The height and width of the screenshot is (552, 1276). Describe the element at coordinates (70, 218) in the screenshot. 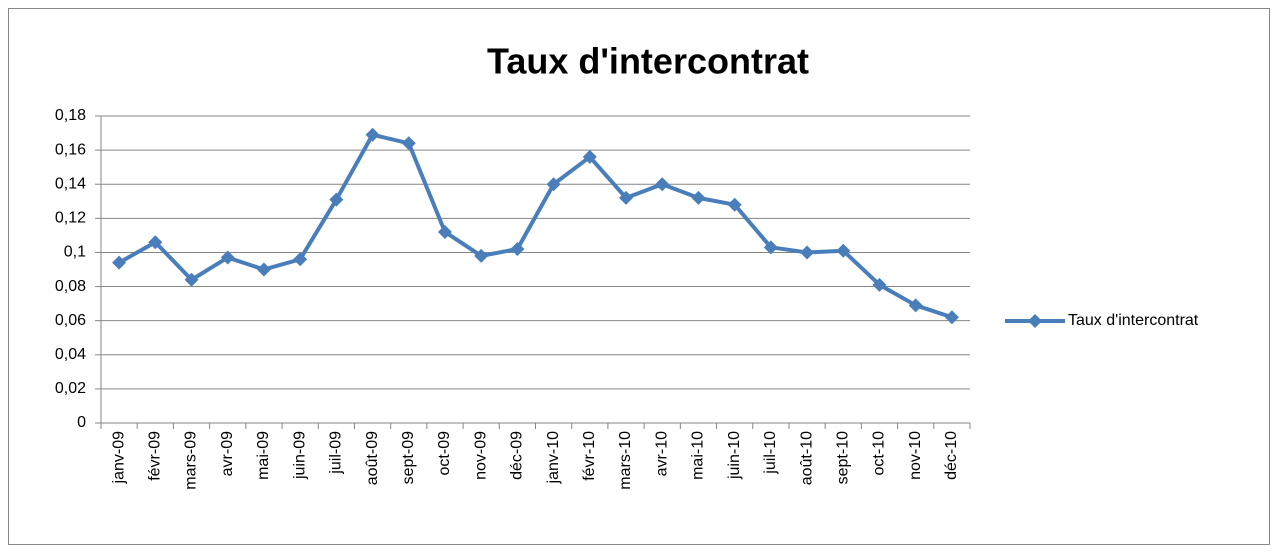

I see `y-tick-label: 0,12` at that location.